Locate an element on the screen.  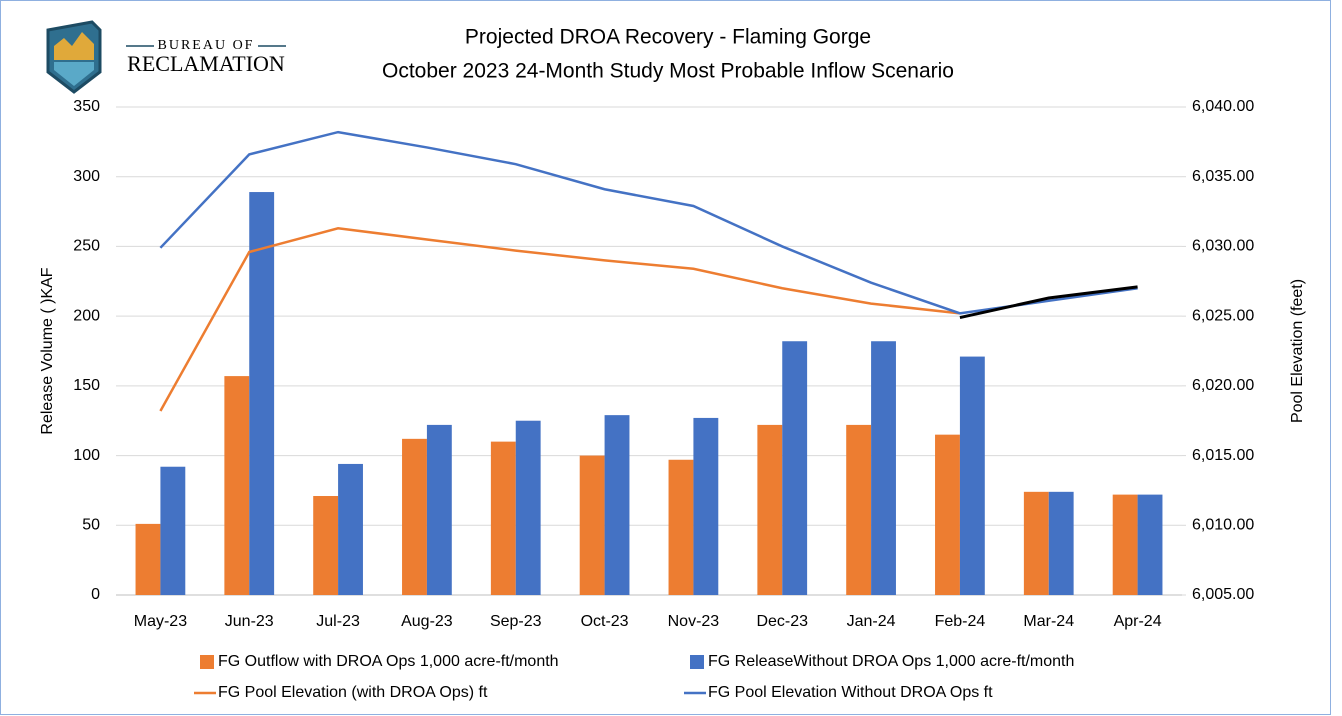
y2-tick-label: 6,015.00 is located at coordinates (1223, 455).